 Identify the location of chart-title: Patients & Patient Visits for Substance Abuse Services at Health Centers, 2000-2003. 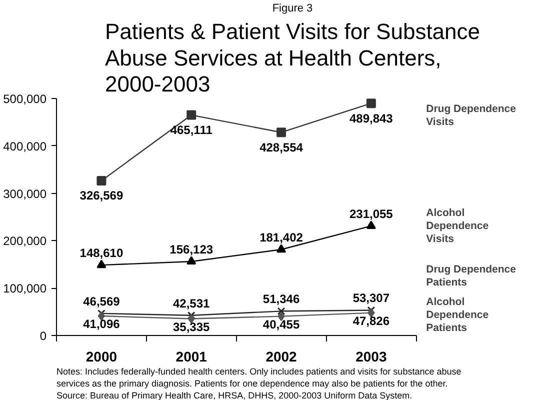
(292, 57).